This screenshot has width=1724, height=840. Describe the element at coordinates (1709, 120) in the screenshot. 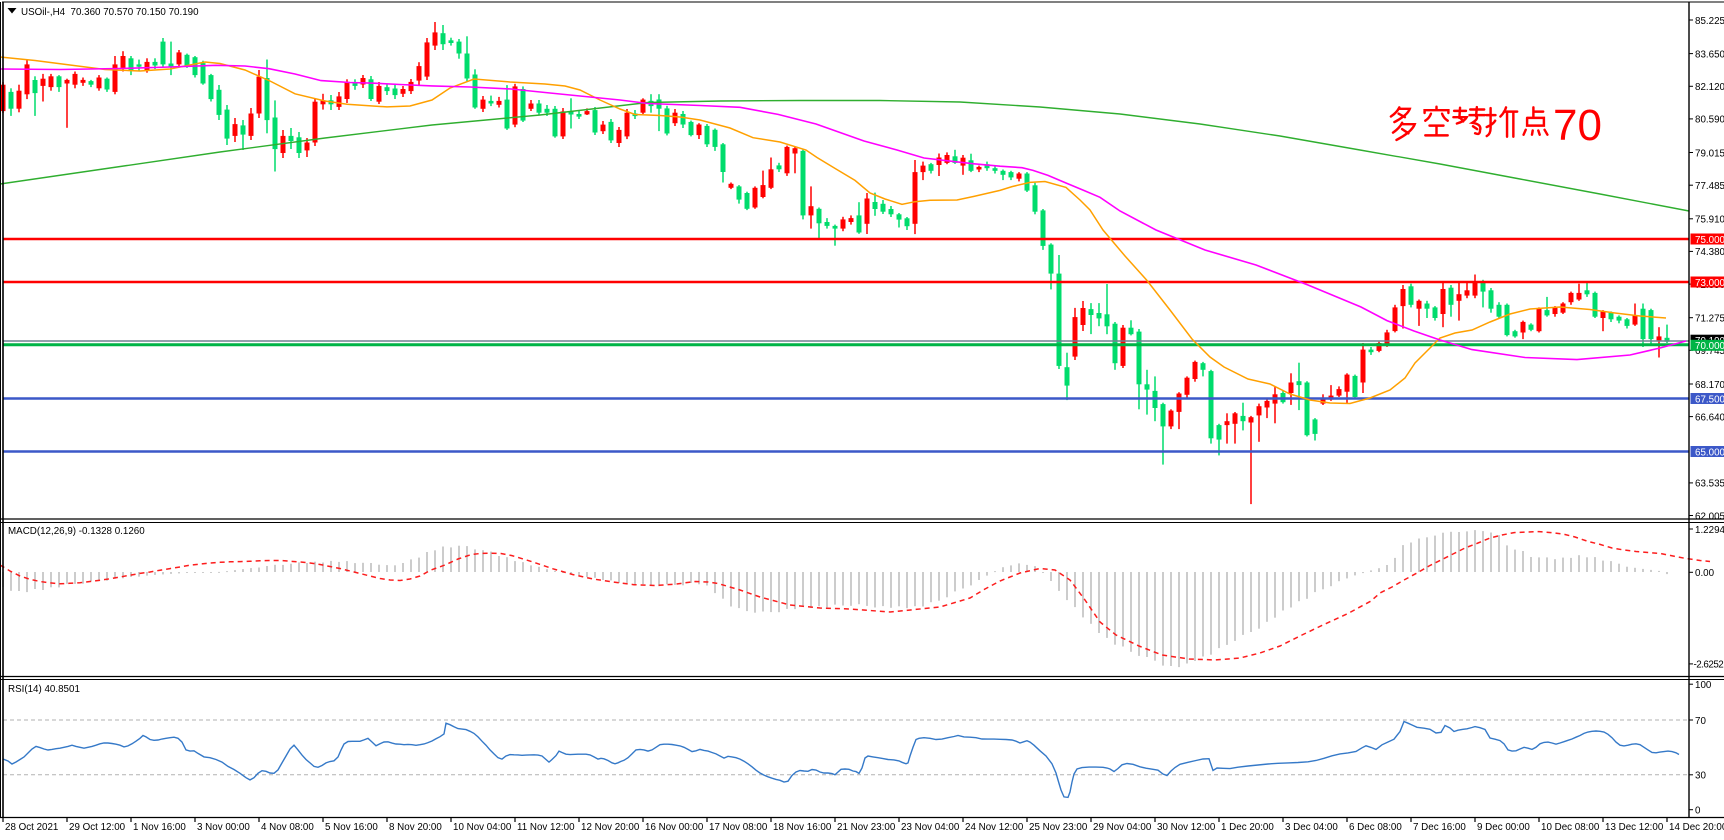

I see `svg-text: 80.590` at that location.